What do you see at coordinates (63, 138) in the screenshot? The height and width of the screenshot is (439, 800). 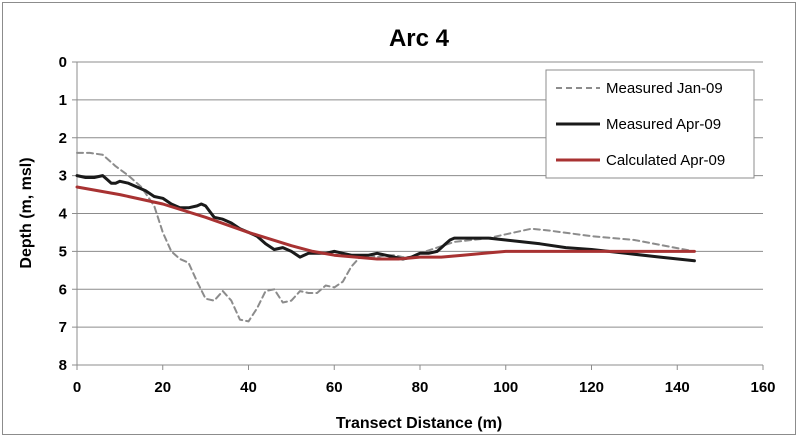 I see `y-tick-label-2: 2` at bounding box center [63, 138].